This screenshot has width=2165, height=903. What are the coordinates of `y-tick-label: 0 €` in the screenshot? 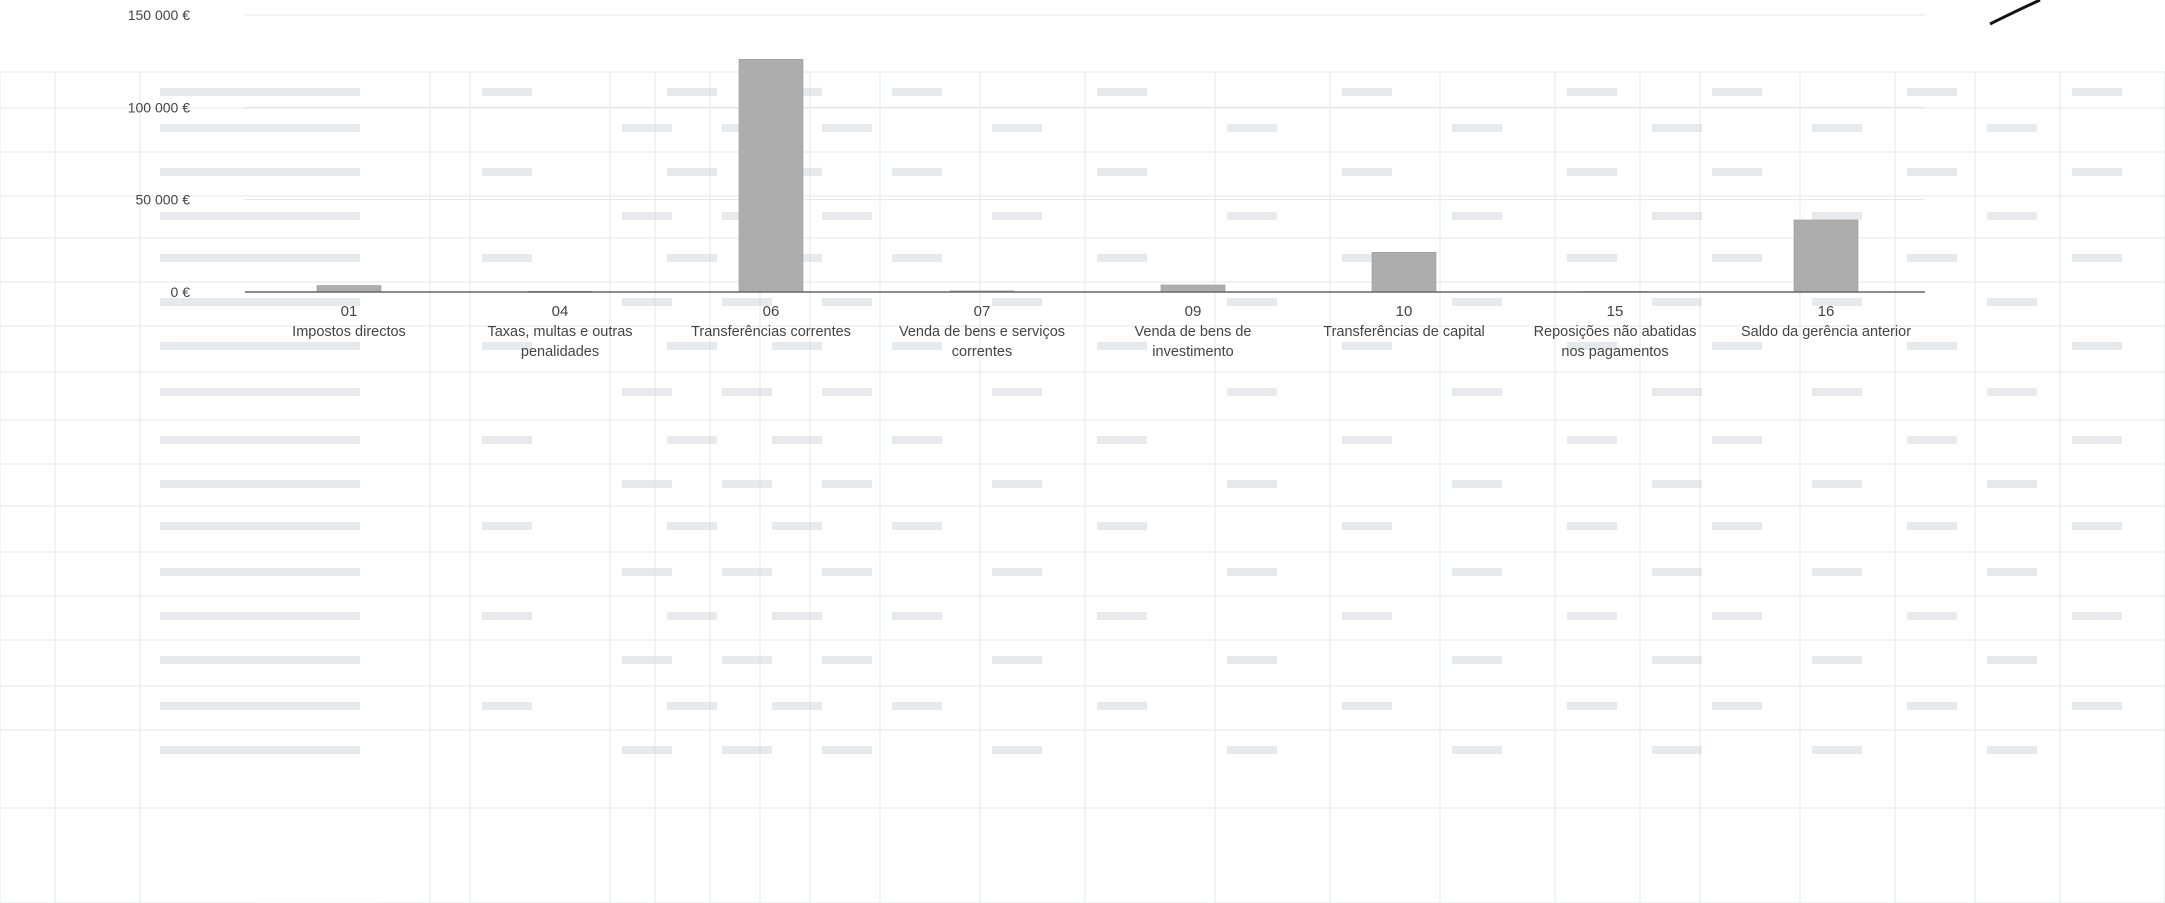 It's located at (181, 292).